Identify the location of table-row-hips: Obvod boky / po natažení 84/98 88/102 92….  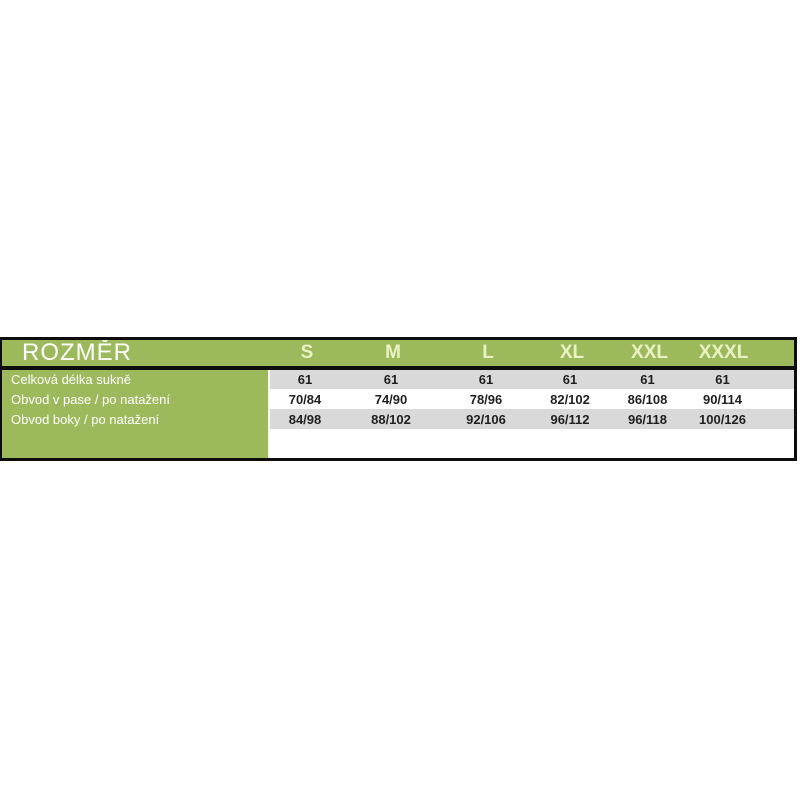
(398, 419).